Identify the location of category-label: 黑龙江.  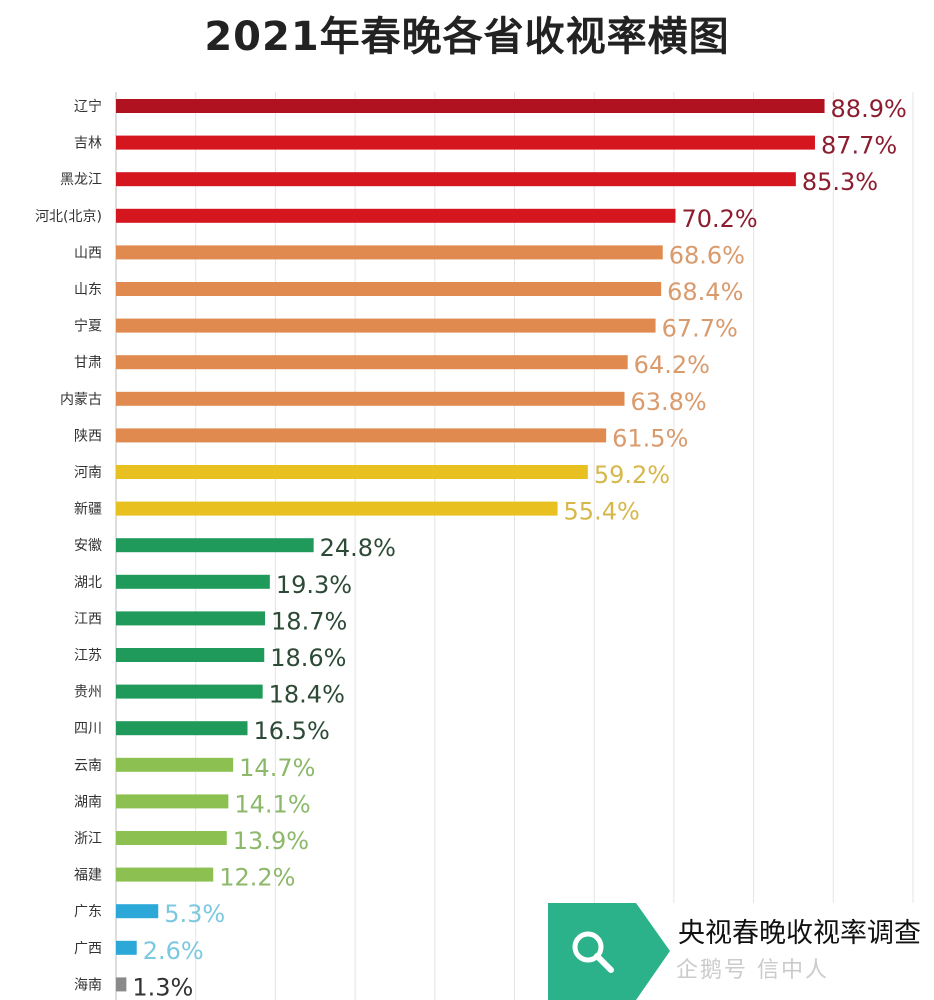
(81, 180).